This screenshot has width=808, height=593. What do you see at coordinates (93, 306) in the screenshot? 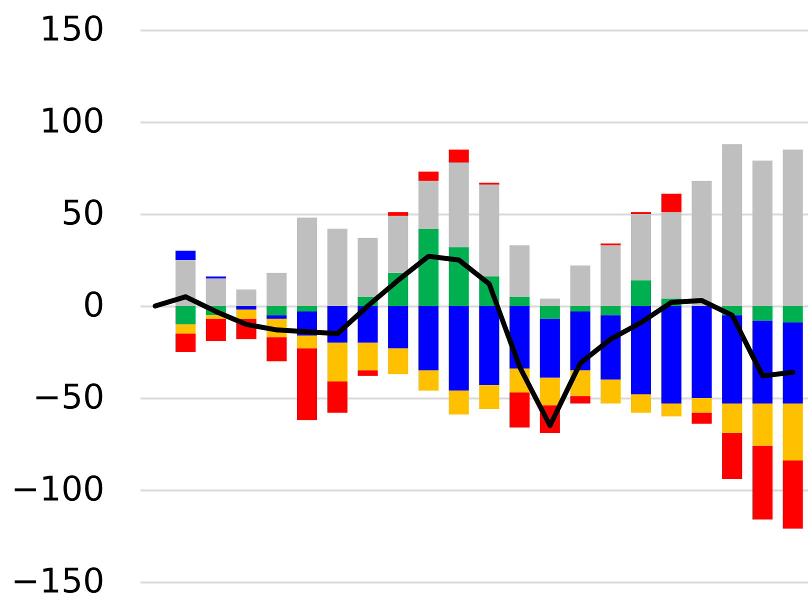
I see `y-tick-label: 0` at bounding box center [93, 306].